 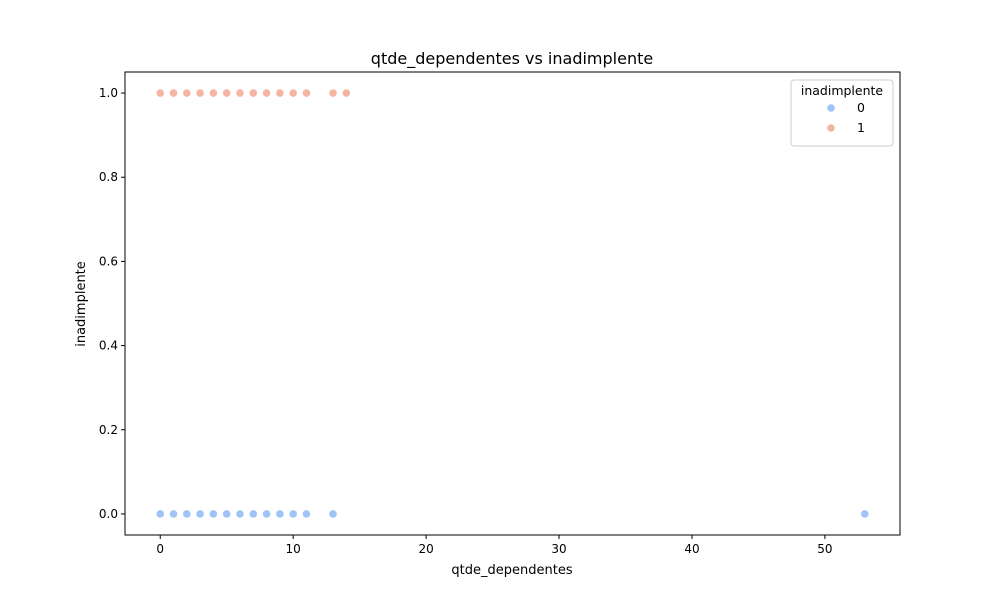 What do you see at coordinates (108, 346) in the screenshot?
I see `y-tick-label: 0.4` at bounding box center [108, 346].